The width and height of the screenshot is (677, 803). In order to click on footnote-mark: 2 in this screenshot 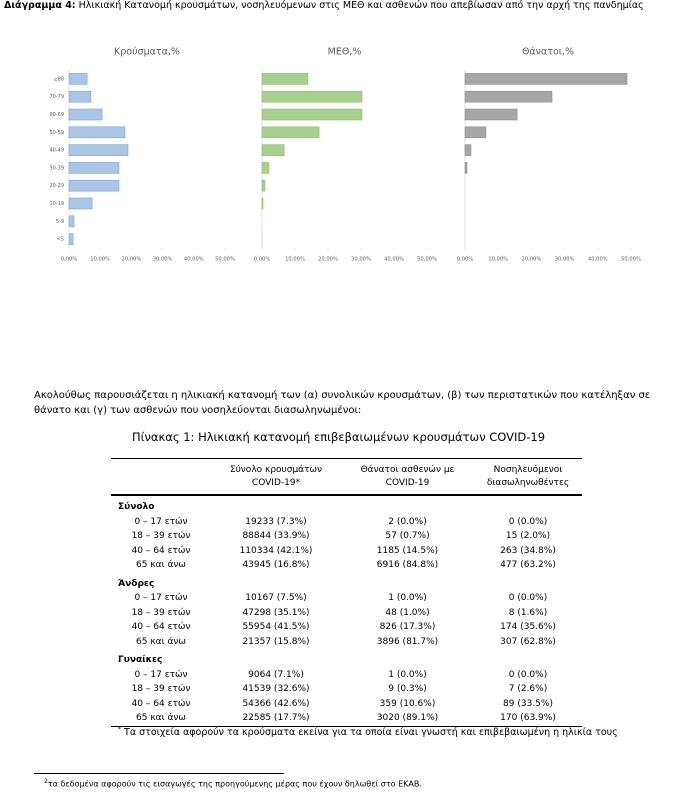, I will do `click(46, 781)`.